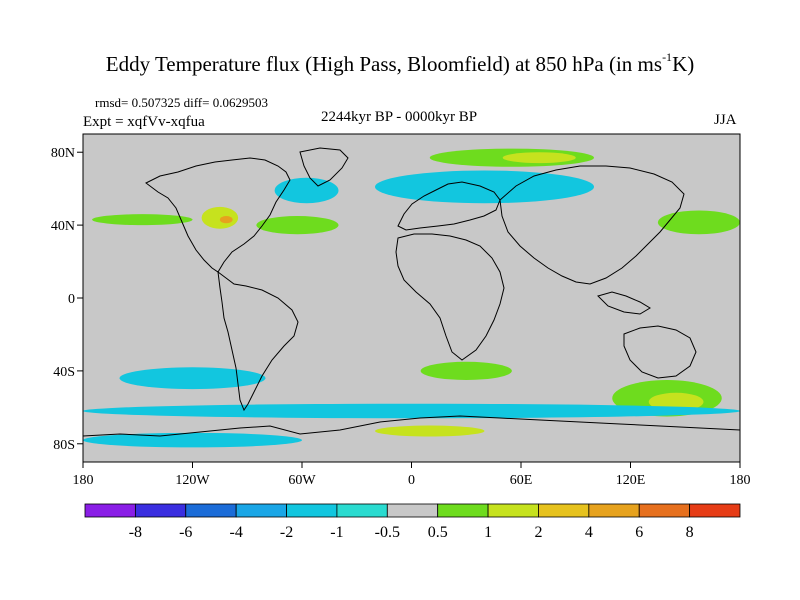 This screenshot has width=800, height=600. I want to click on region-southern-ocean-neg, so click(411, 411).